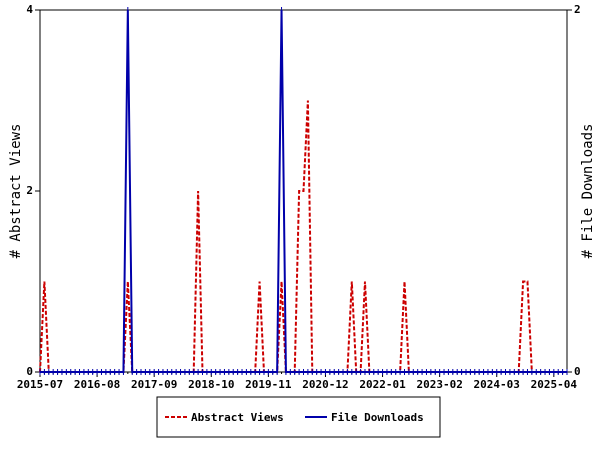  I want to click on x-tick-label: 2017-09, so click(154, 384).